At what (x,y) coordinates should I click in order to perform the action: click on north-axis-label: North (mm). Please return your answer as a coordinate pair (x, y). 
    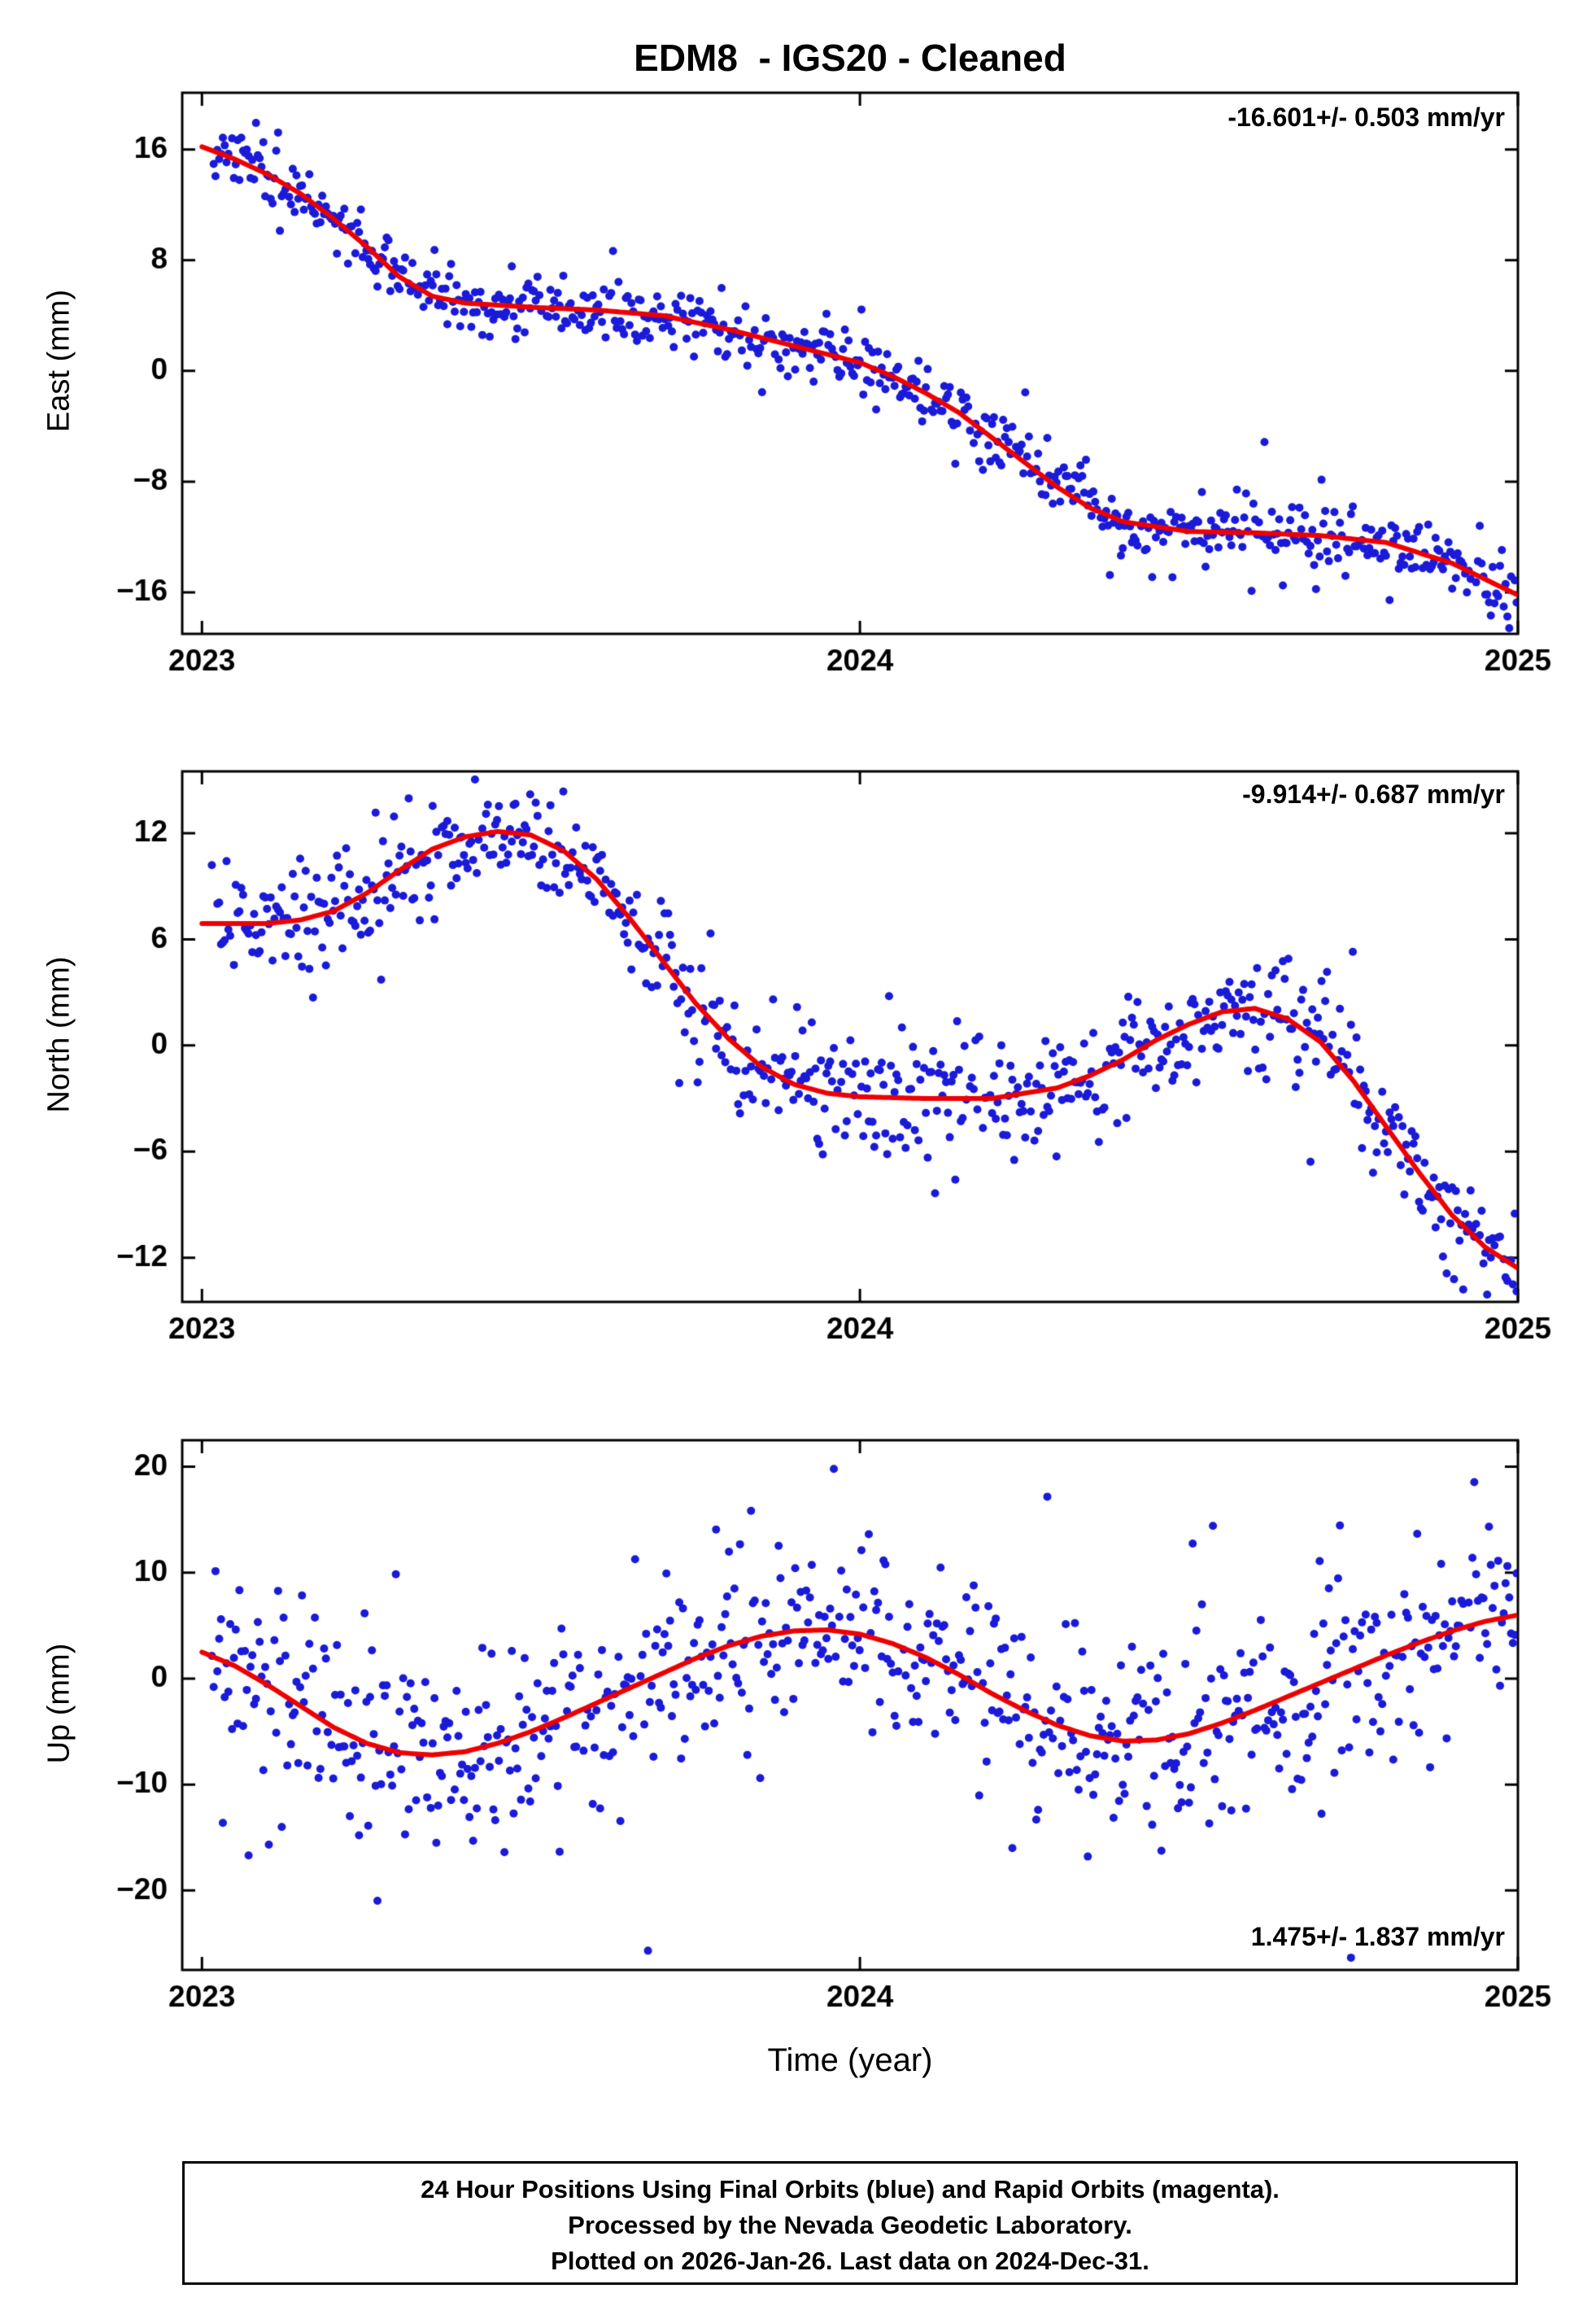
    Looking at the image, I should click on (58, 1034).